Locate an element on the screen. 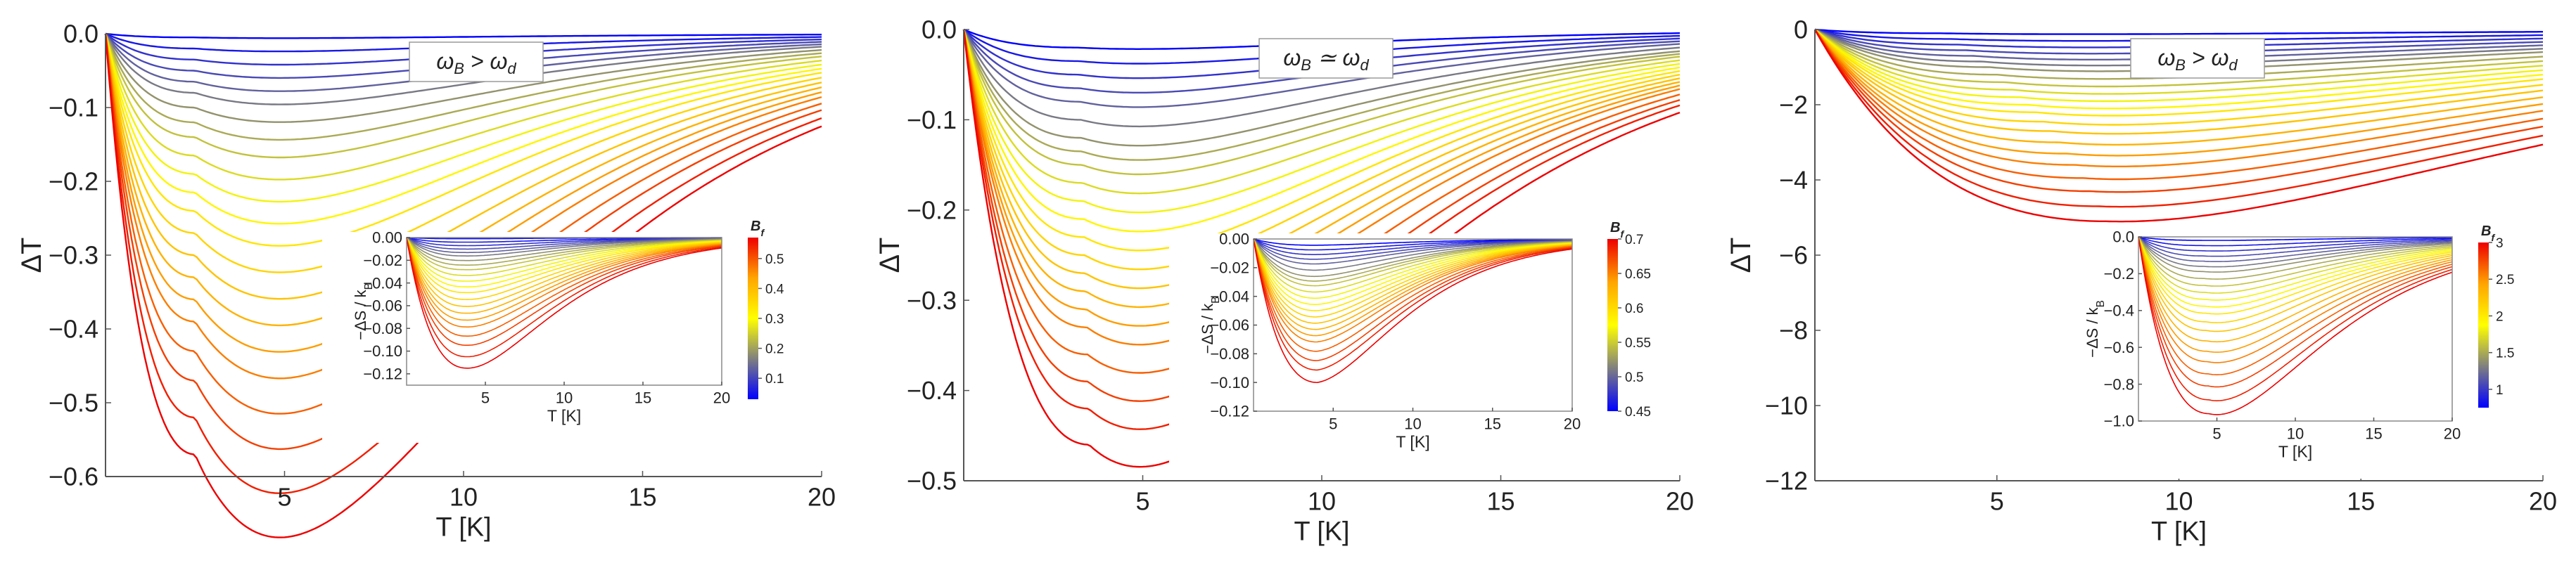 The width and height of the screenshot is (2576, 563). y-tick-label: −0.6 is located at coordinates (73, 476).